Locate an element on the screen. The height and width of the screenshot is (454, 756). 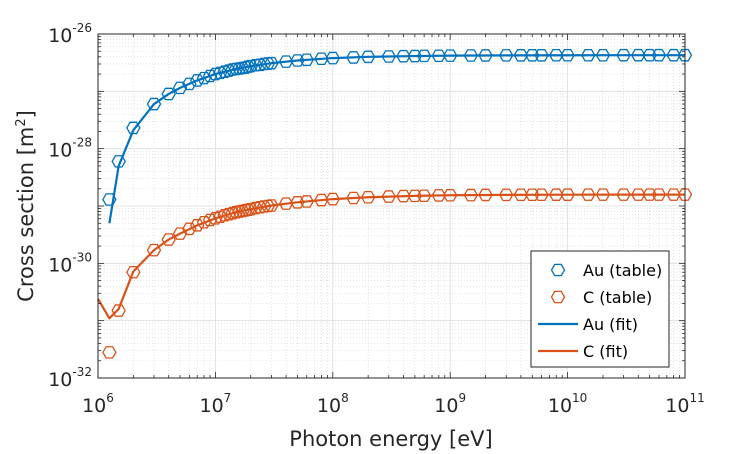
x-tick-label: 10⁷ is located at coordinates (215, 404).